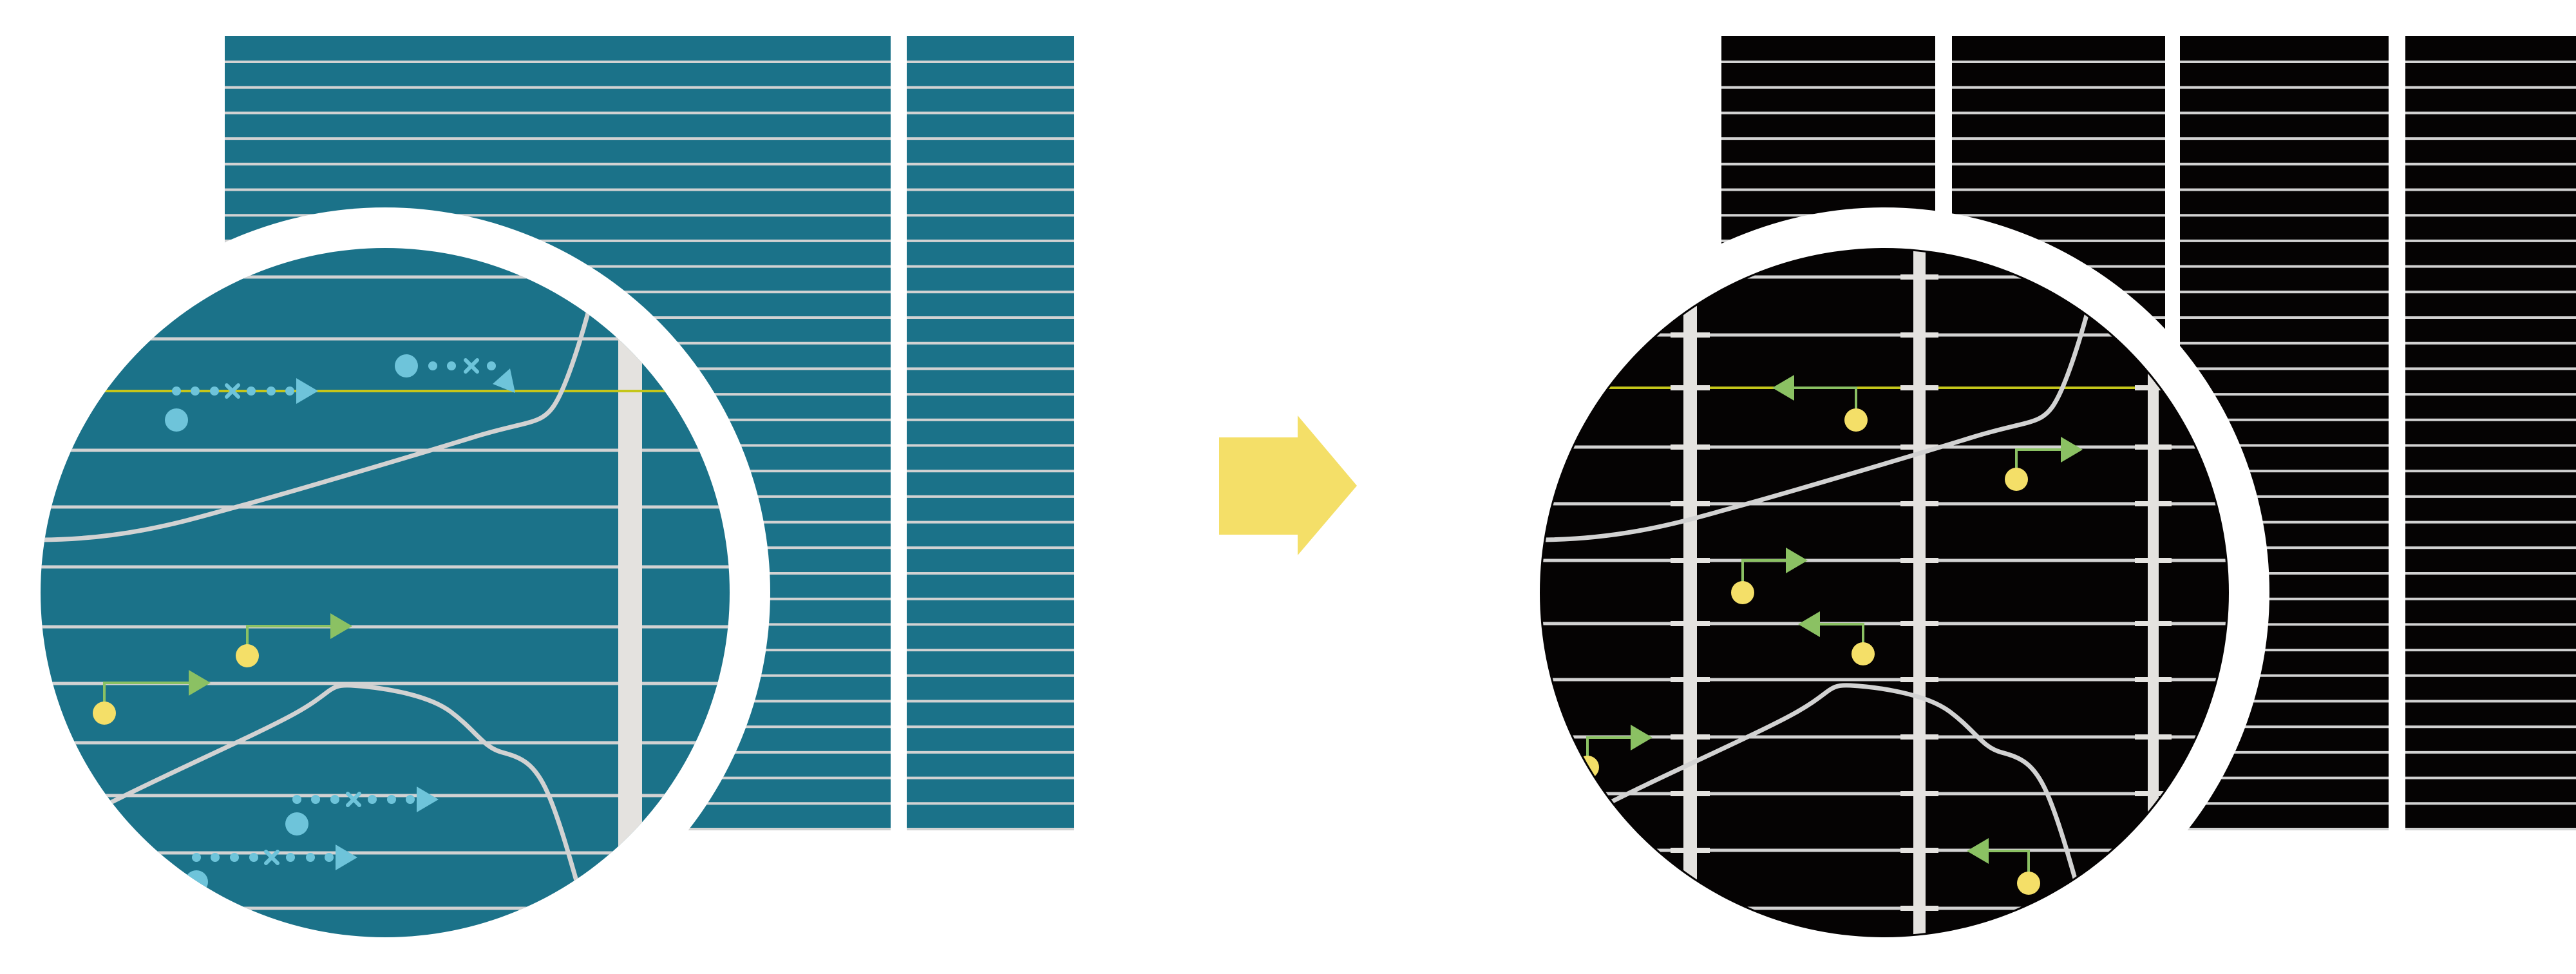 Image resolution: width=2576 pixels, height=974 pixels. I want to click on transition-arrow-icon, so click(1288, 485).